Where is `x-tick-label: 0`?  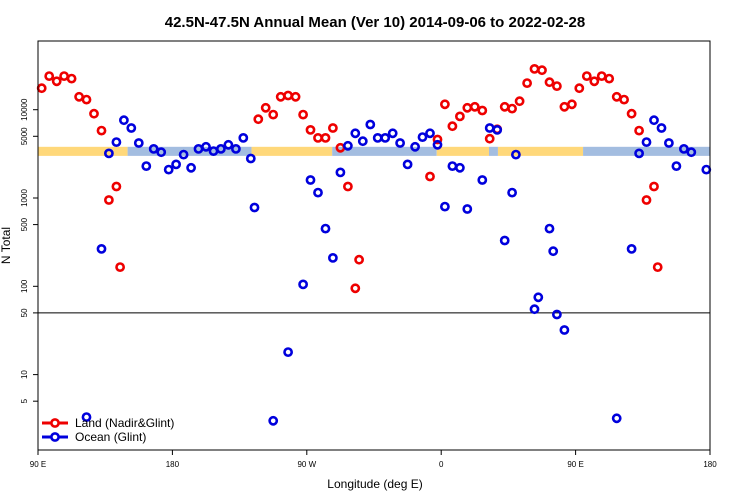 x-tick-label: 0 is located at coordinates (441, 464).